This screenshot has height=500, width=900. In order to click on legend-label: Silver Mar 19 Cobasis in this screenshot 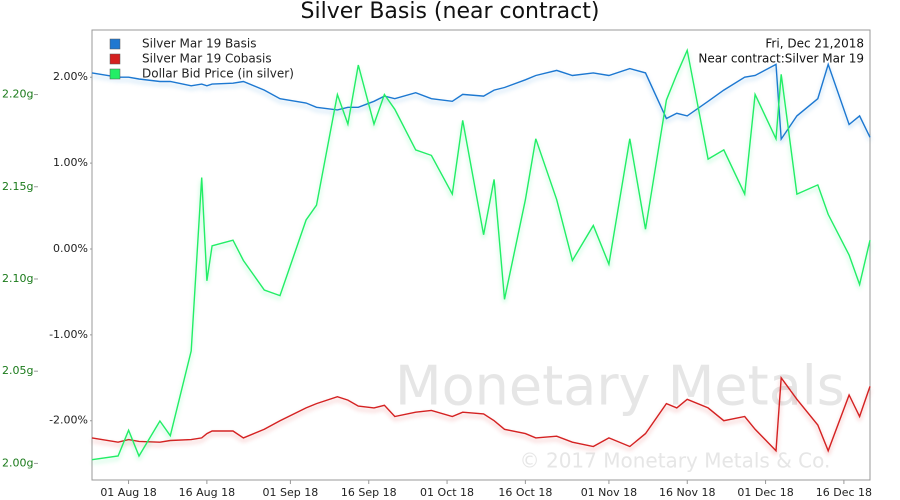, I will do `click(207, 59)`.